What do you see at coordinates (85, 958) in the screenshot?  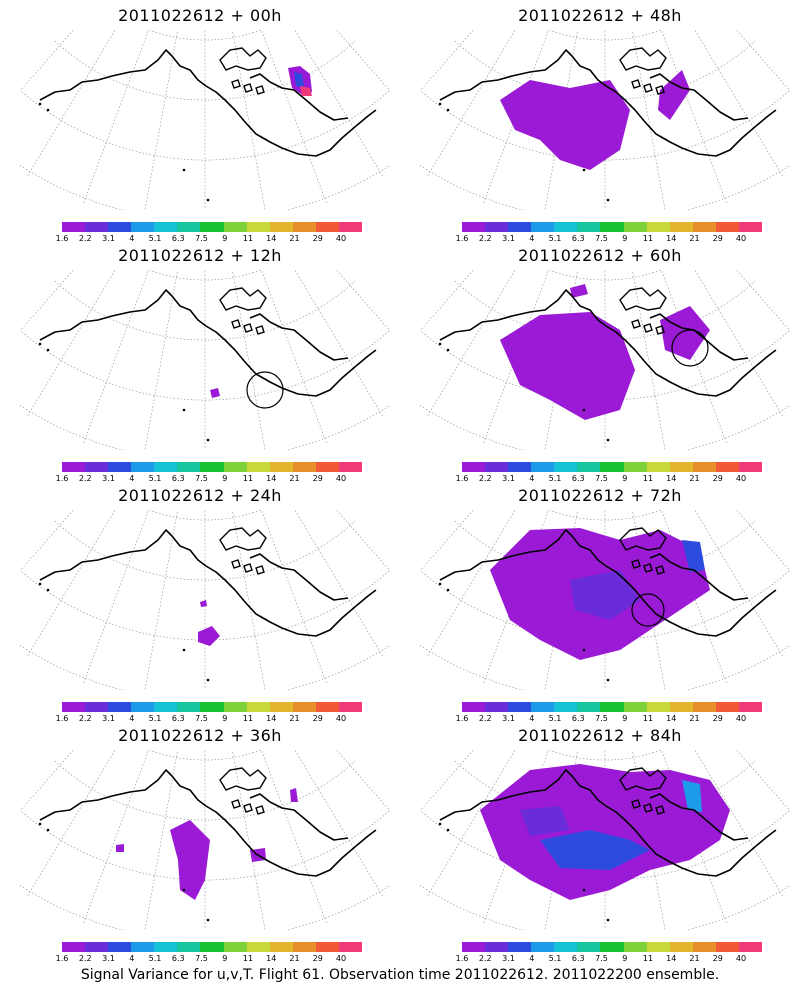 I see `colorbar-label: 2.2` at bounding box center [85, 958].